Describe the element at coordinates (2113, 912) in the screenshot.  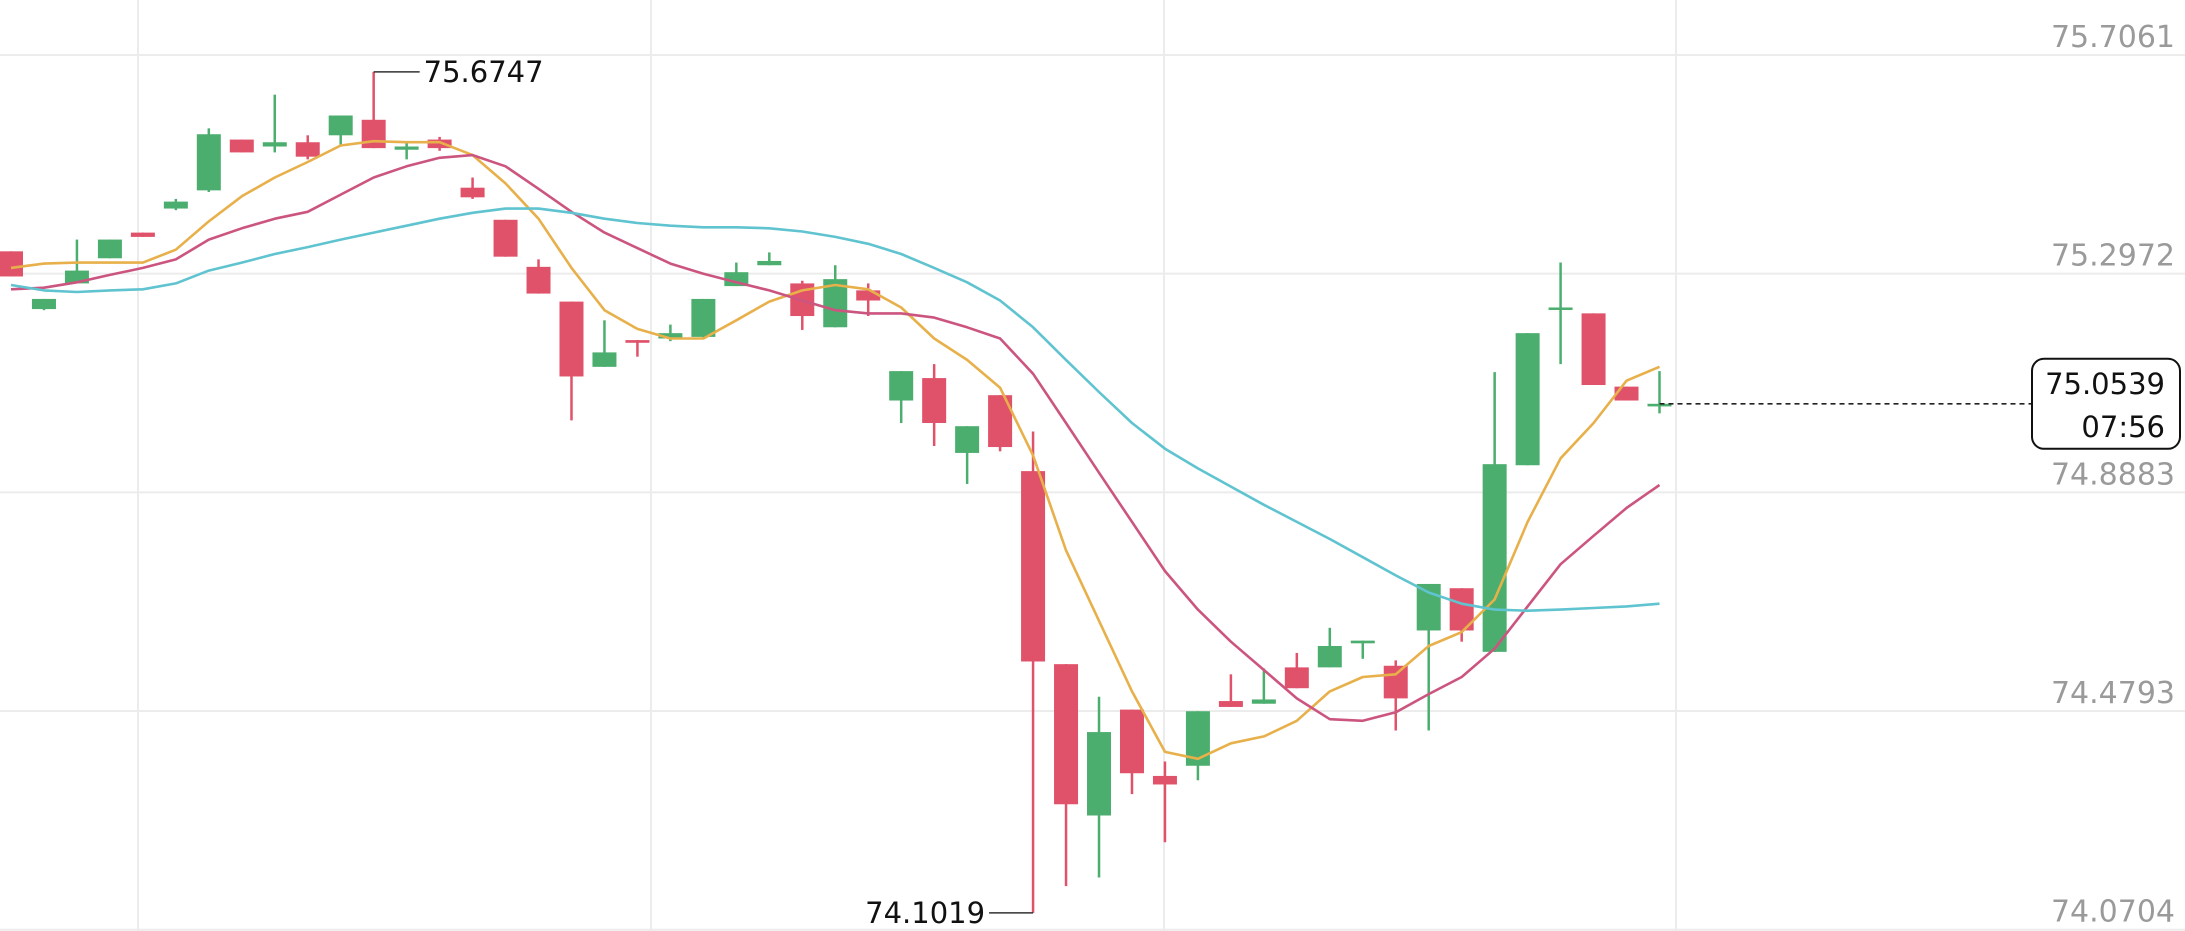
I see `y-tick-label: 74.0704` at that location.